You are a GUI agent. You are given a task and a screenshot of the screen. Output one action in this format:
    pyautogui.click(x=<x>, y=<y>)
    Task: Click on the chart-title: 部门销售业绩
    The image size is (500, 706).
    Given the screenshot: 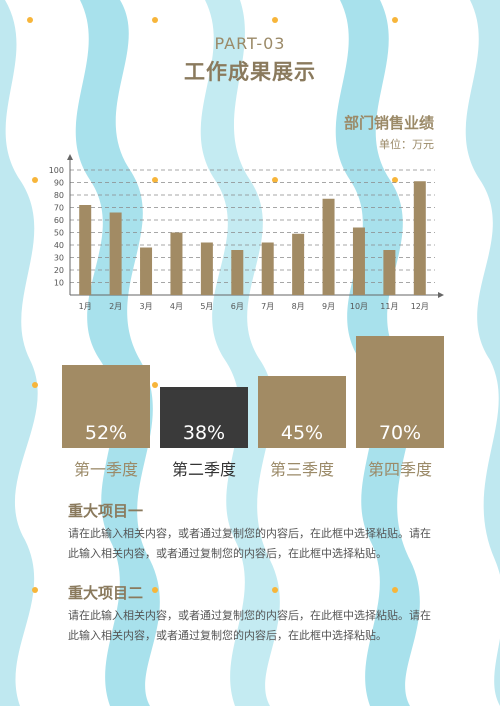 What is the action you would take?
    pyautogui.click(x=388, y=123)
    